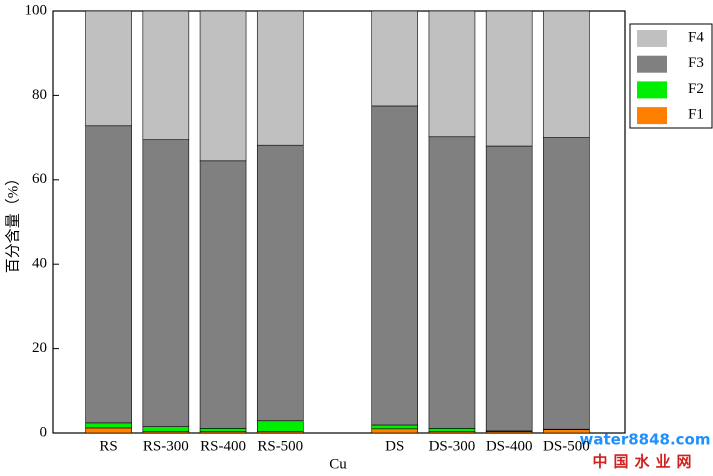 The image size is (713, 476). Describe the element at coordinates (223, 446) in the screenshot. I see `x-tick-label: RS-400` at that location.